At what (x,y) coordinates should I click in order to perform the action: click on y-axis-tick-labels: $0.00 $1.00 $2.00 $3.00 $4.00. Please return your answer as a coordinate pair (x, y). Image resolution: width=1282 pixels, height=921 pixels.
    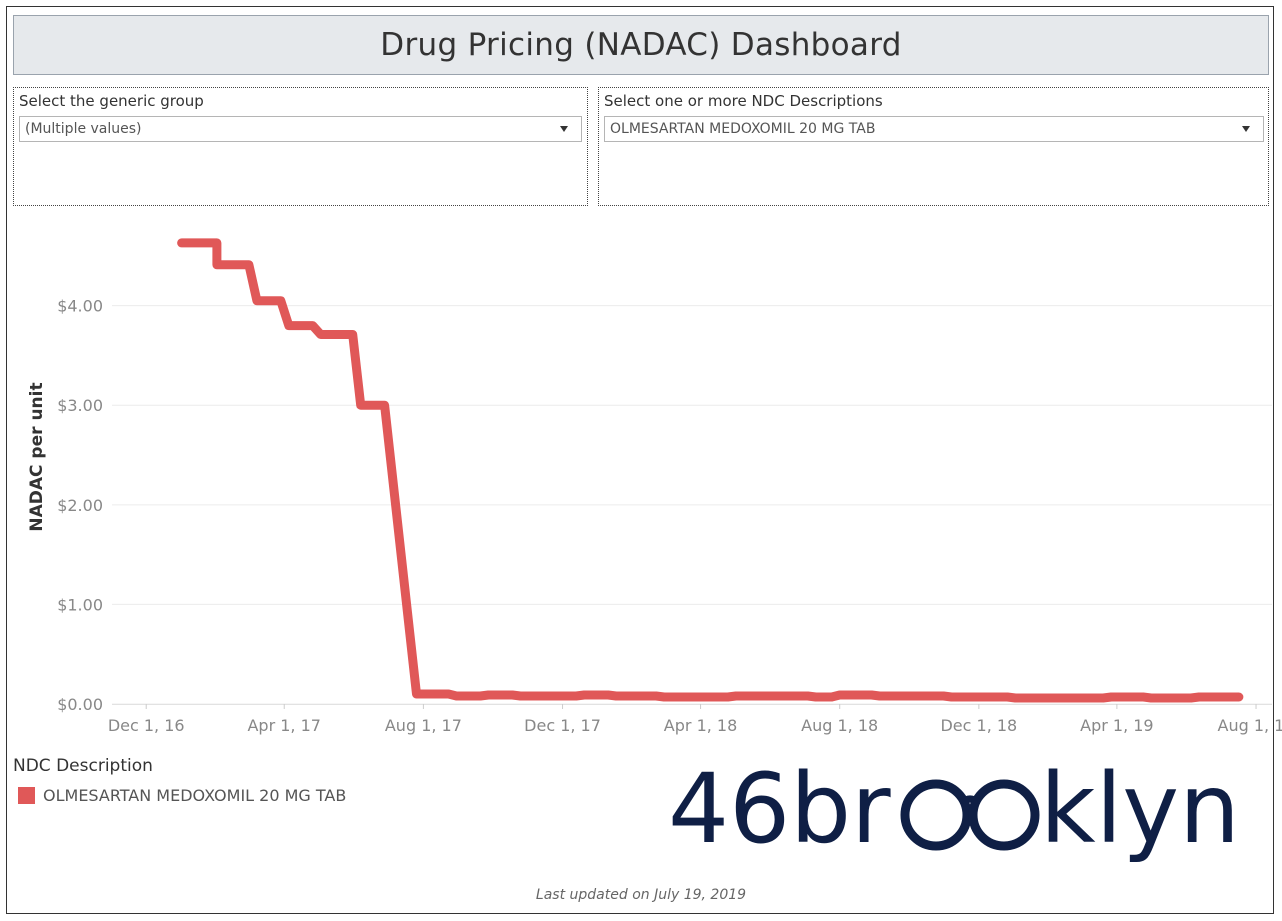
    Looking at the image, I should click on (80, 505).